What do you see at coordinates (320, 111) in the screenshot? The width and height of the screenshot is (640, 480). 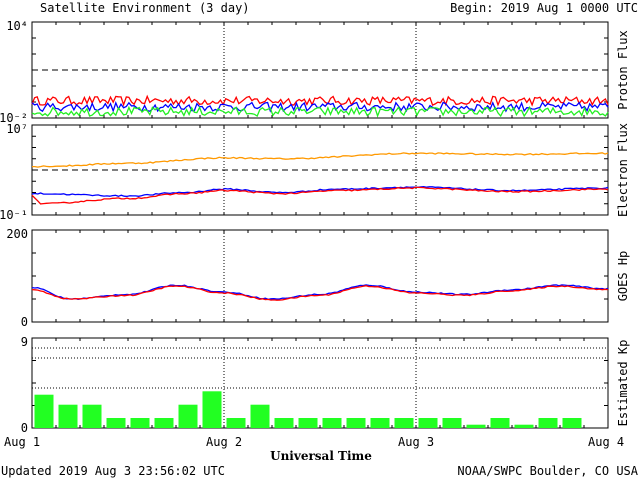 I see `series-line-green` at bounding box center [320, 111].